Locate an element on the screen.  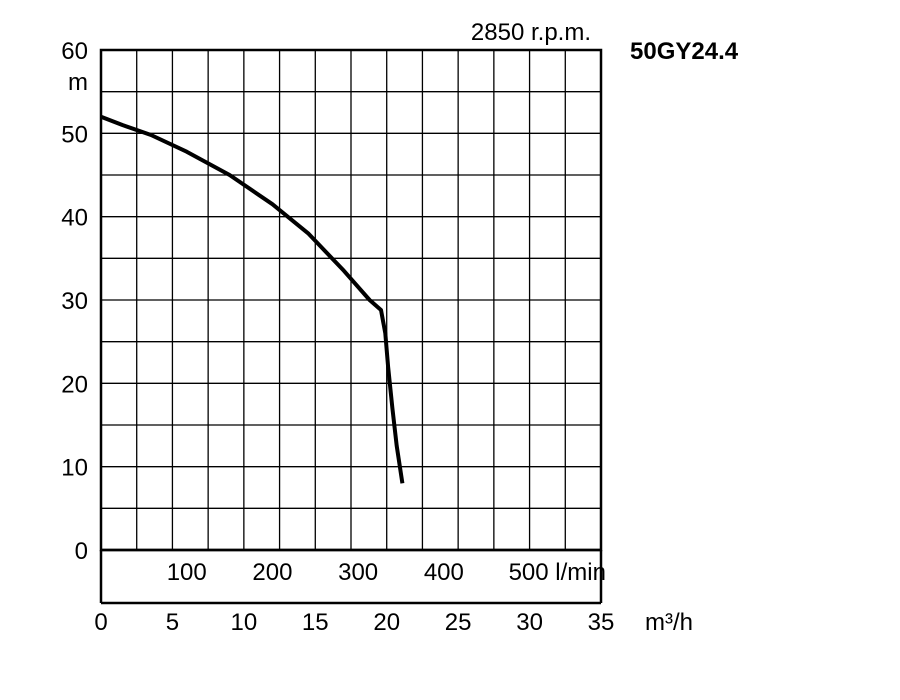
x-tick-label: 15 is located at coordinates (315, 622).